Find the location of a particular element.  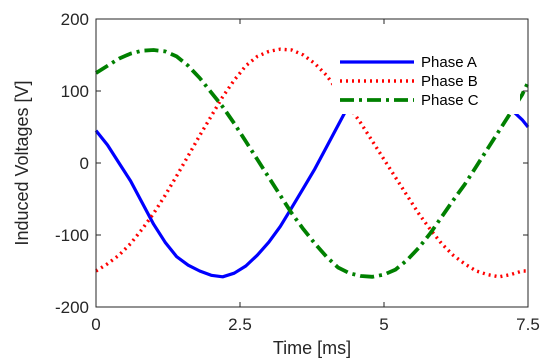

y-axis-label: Induced Voltages [V] is located at coordinates (22, 162).